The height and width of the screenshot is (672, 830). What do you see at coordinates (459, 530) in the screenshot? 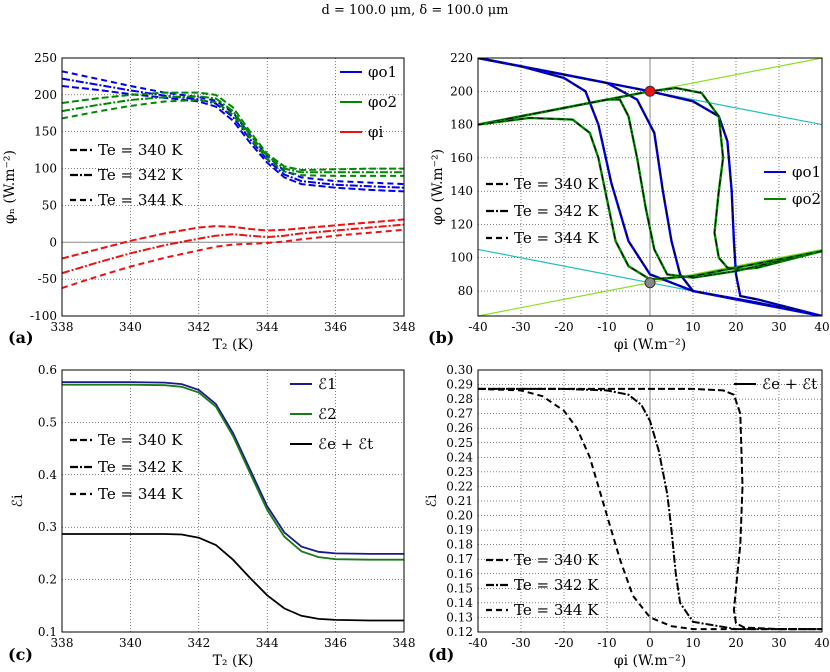
I see `y-tick-label: 0.19` at bounding box center [459, 530].